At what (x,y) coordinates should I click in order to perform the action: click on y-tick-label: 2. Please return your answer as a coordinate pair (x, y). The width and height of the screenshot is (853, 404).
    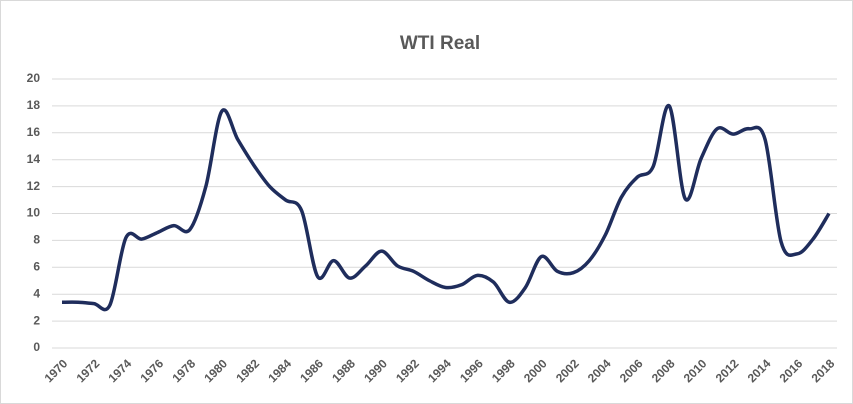
    Looking at the image, I should click on (36, 320).